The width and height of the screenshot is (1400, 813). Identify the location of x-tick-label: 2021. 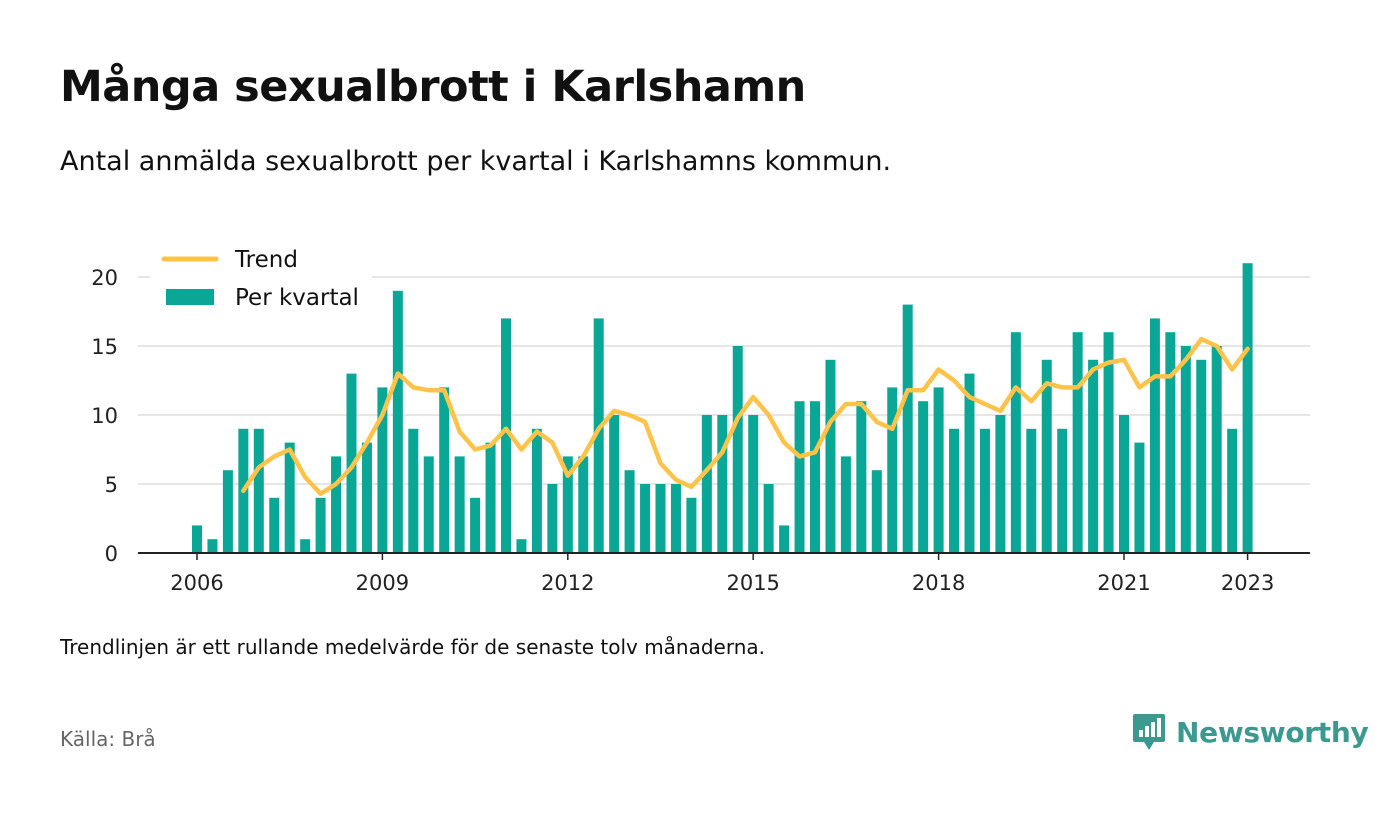
(1123, 583).